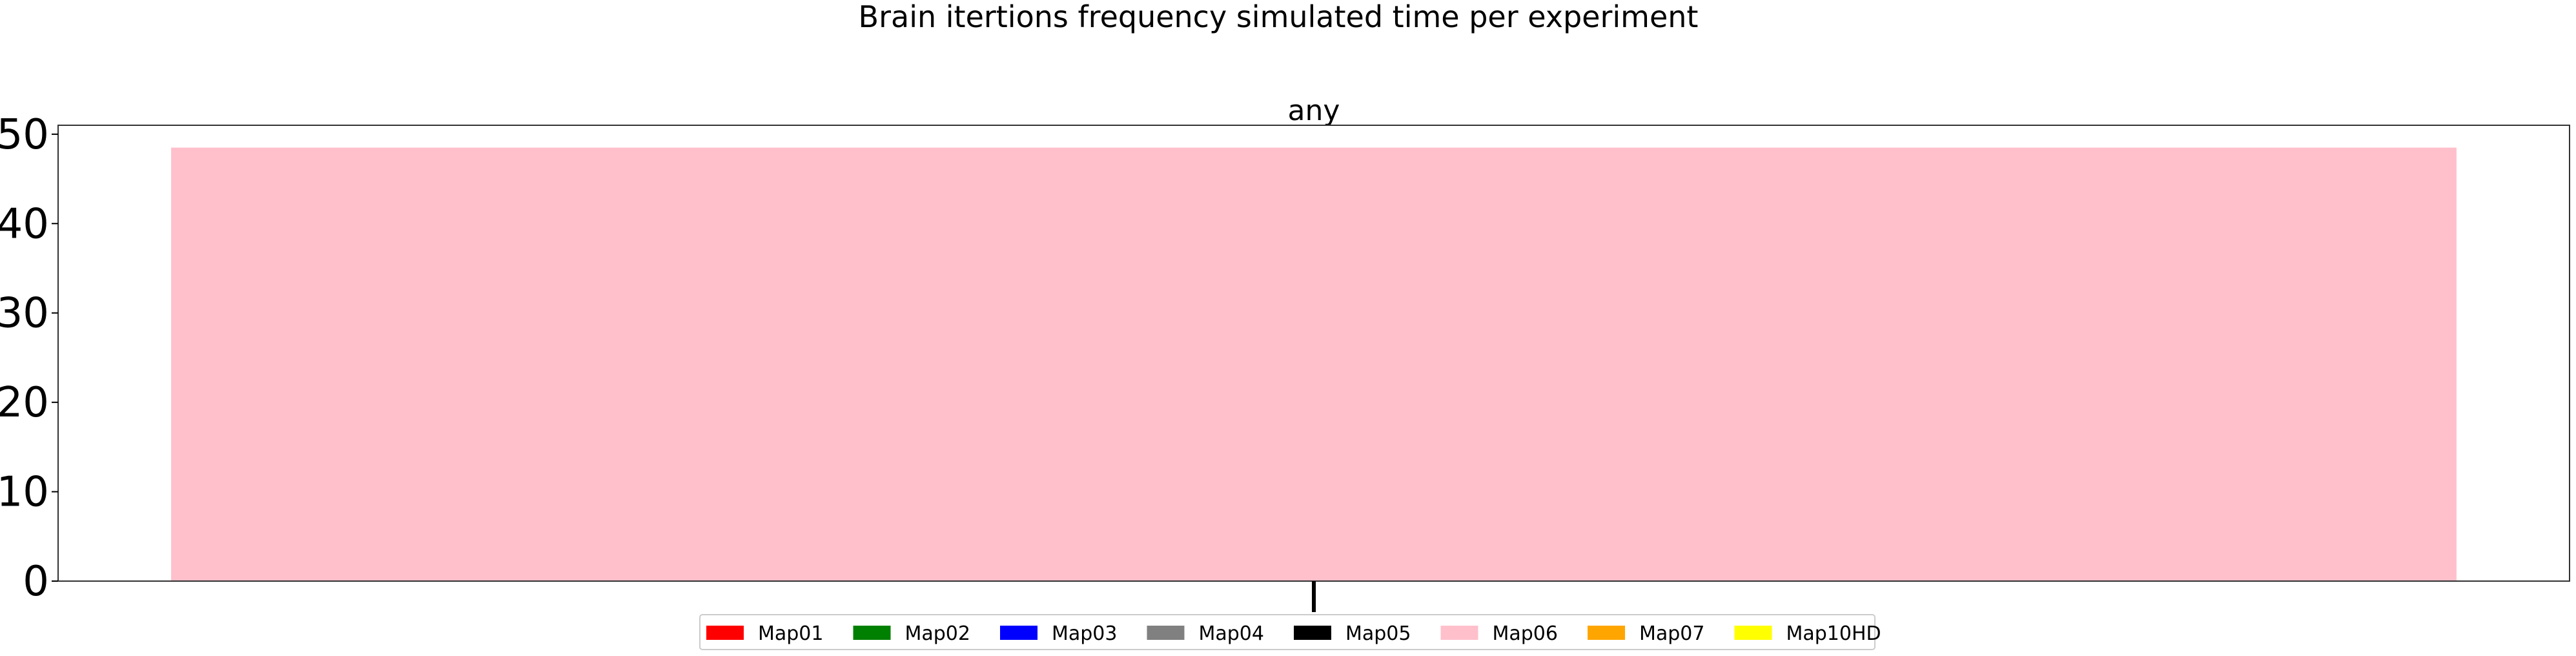 This screenshot has height=656, width=2576. I want to click on legend-label-map10hd: Map10HD, so click(1834, 633).